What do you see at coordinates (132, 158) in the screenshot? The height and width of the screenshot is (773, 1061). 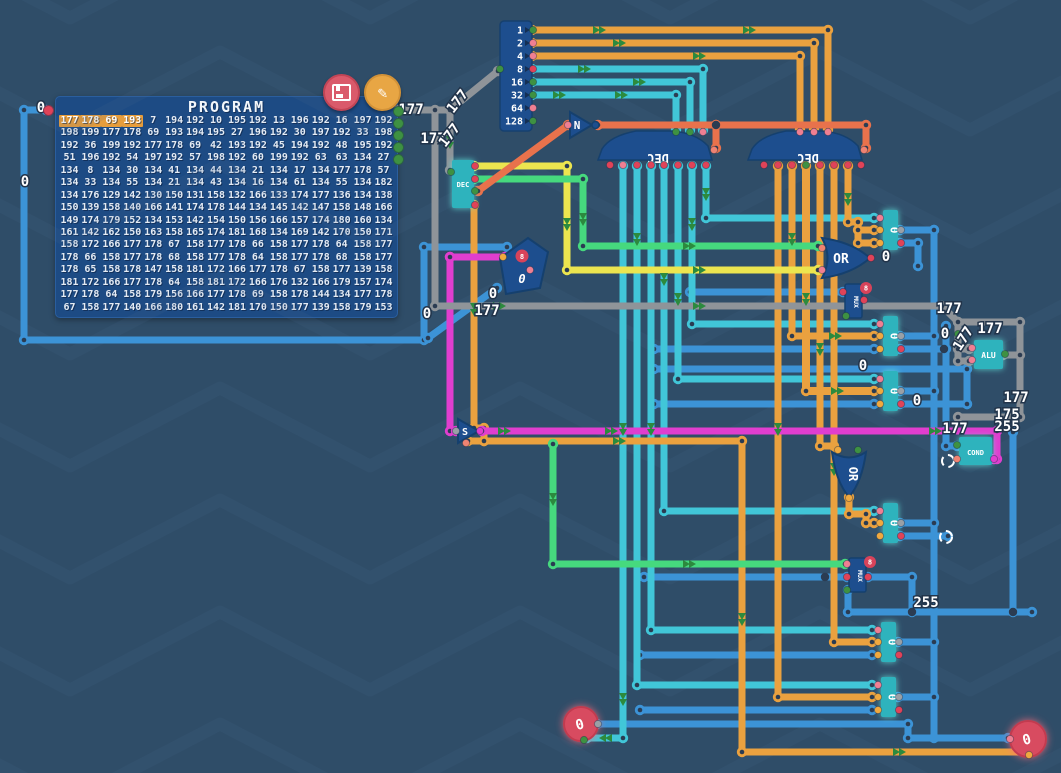 I see `program-cell: 54` at bounding box center [132, 158].